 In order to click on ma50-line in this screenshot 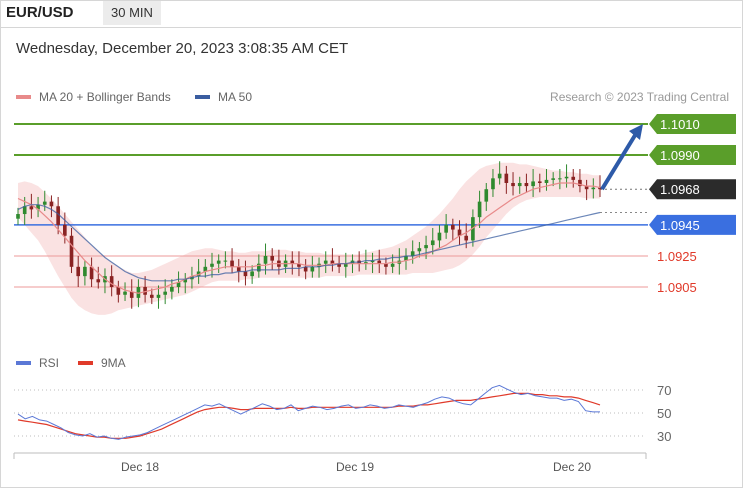, I will do `click(309, 243)`.